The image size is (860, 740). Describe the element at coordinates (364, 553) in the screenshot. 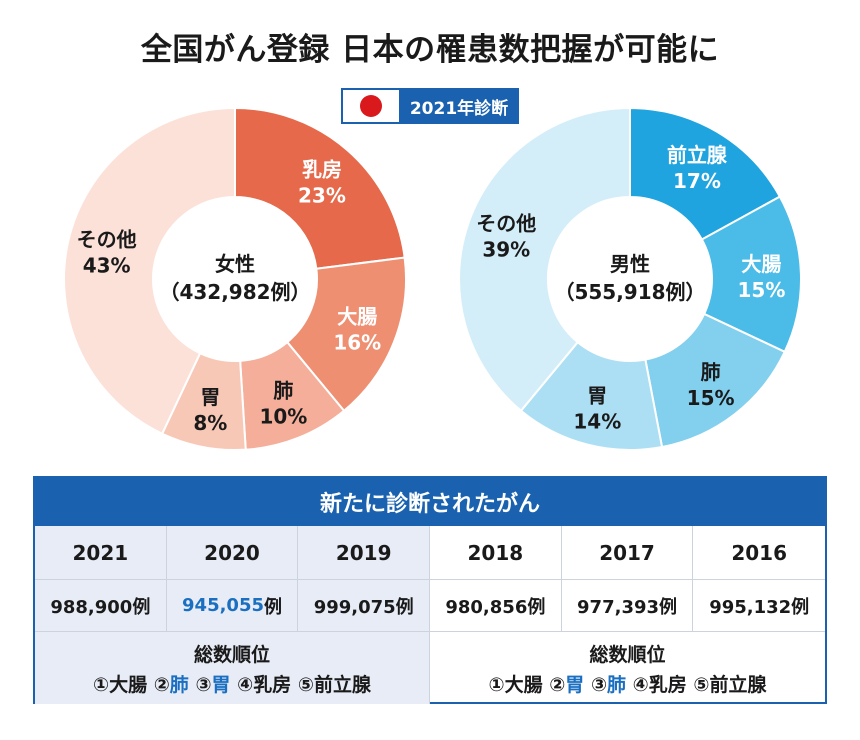

I see `year-cell: 2019` at that location.